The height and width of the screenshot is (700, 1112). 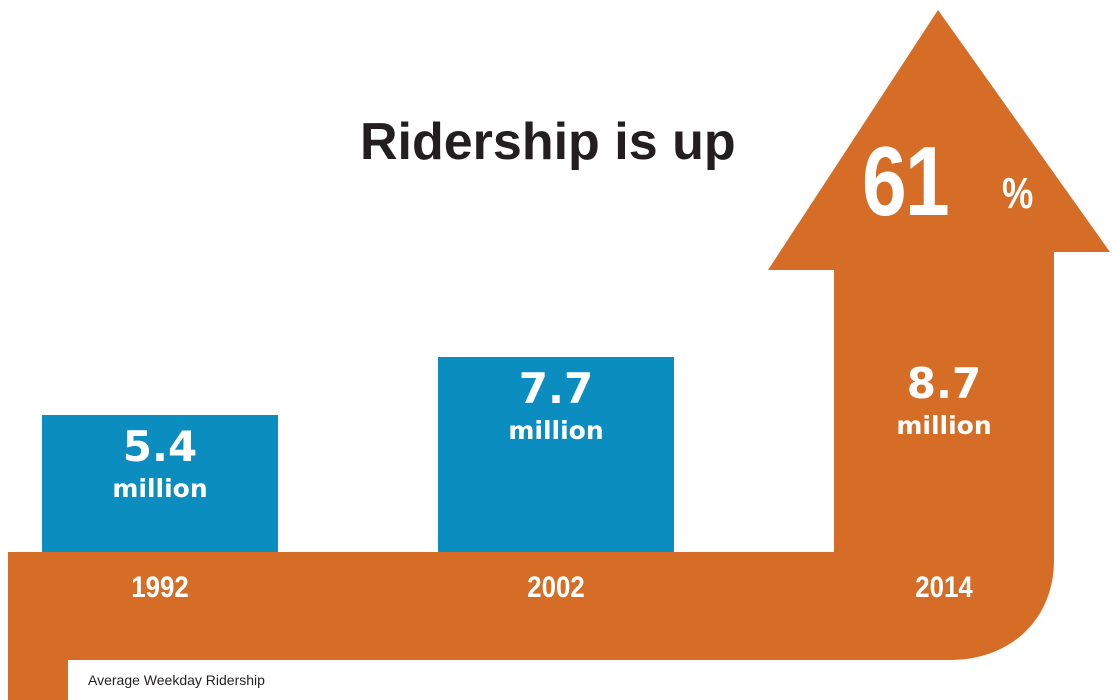 What do you see at coordinates (160, 488) in the screenshot?
I see `bar-unit-1992: million` at bounding box center [160, 488].